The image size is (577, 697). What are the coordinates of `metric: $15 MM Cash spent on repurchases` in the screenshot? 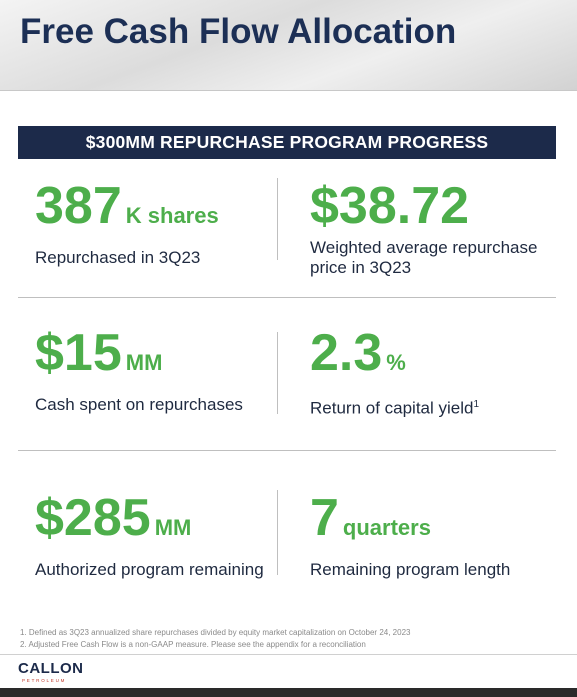 It's located at (155, 370).